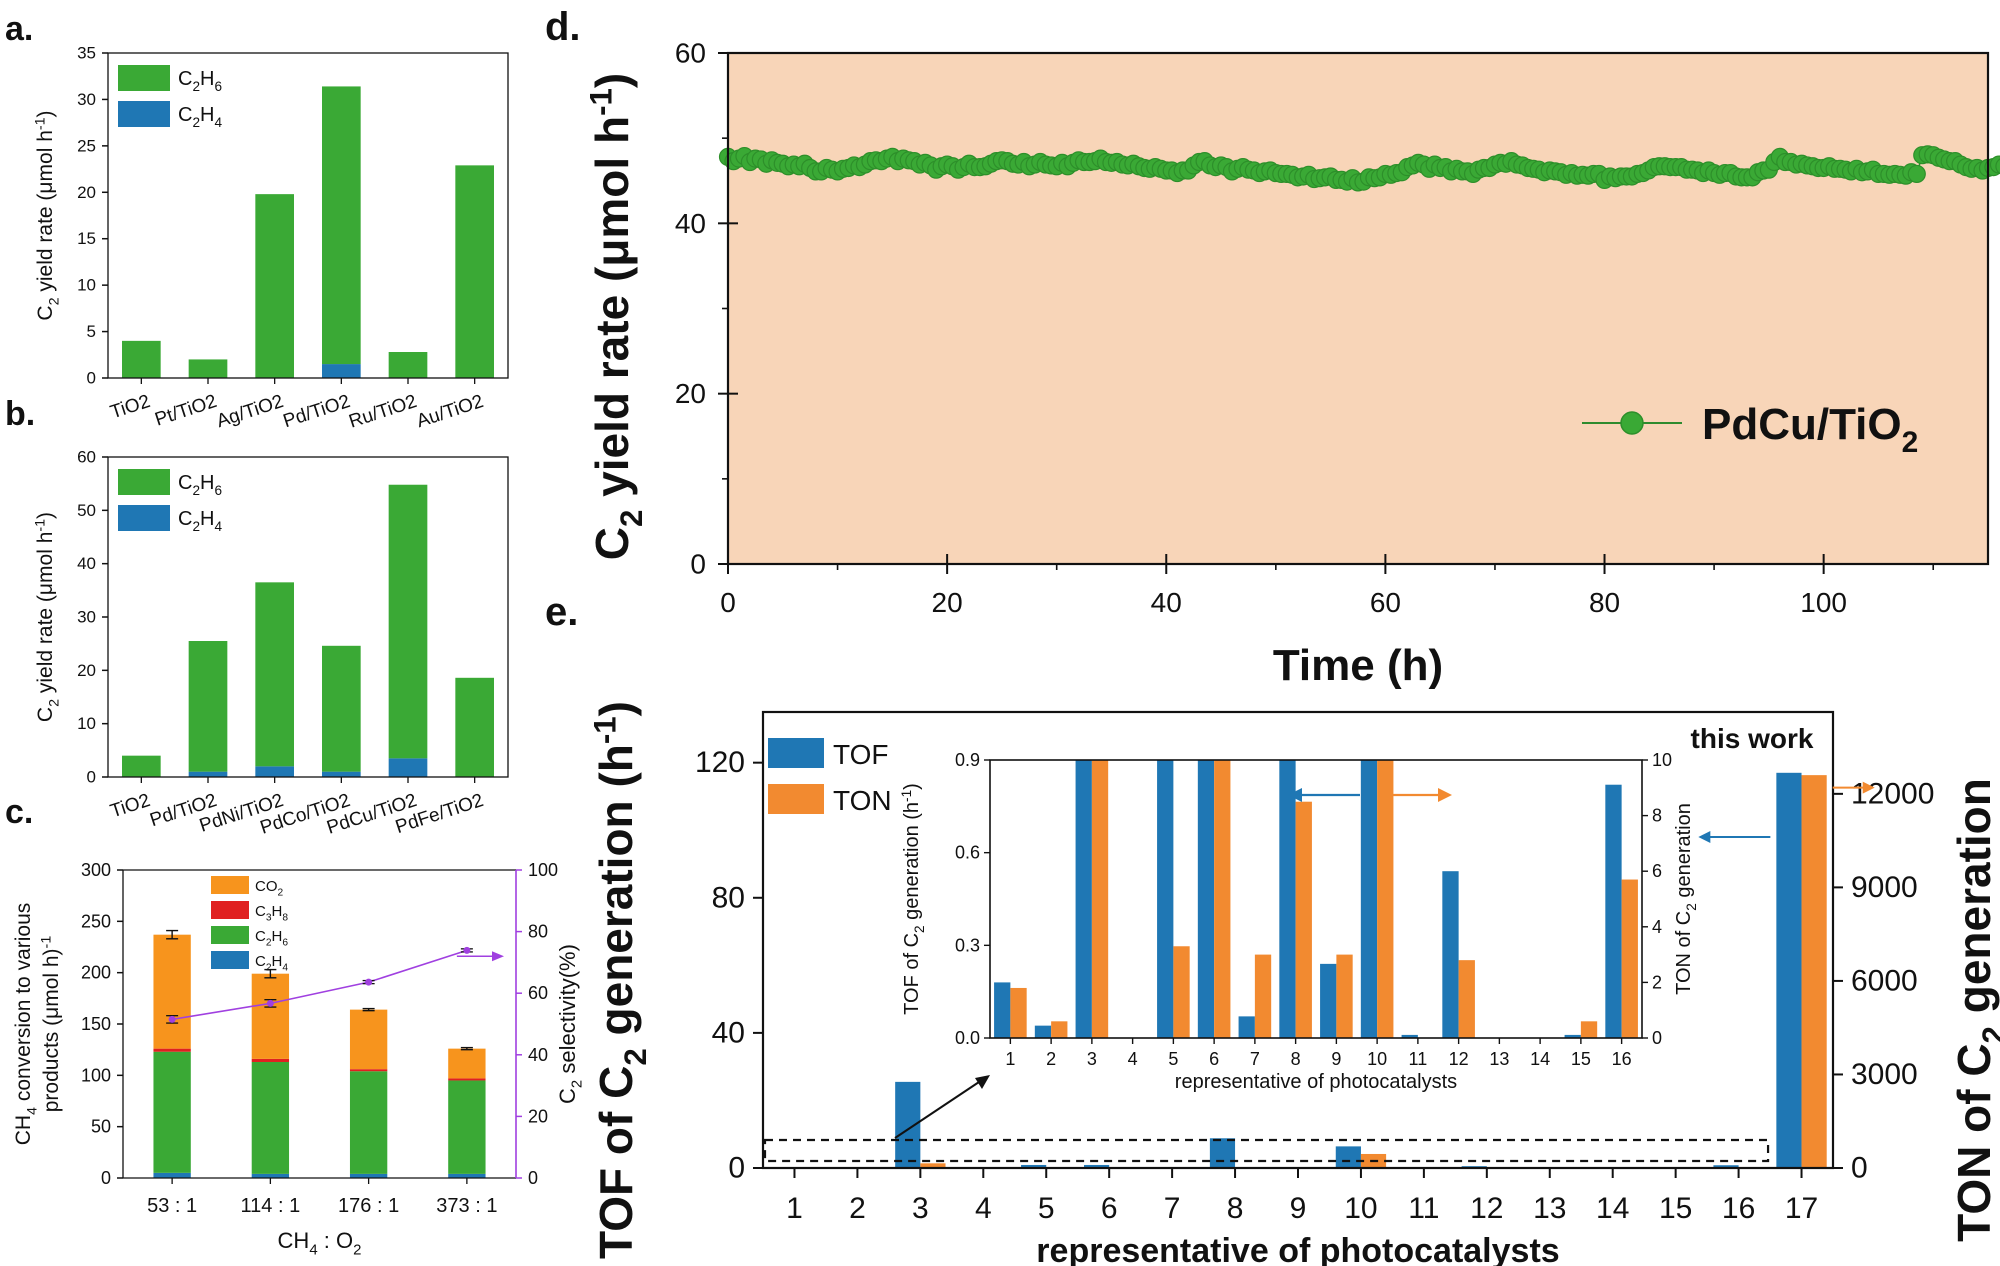 The image size is (2000, 1266). Describe the element at coordinates (1486, 1208) in the screenshot. I see `x-tick-label: 12` at that location.